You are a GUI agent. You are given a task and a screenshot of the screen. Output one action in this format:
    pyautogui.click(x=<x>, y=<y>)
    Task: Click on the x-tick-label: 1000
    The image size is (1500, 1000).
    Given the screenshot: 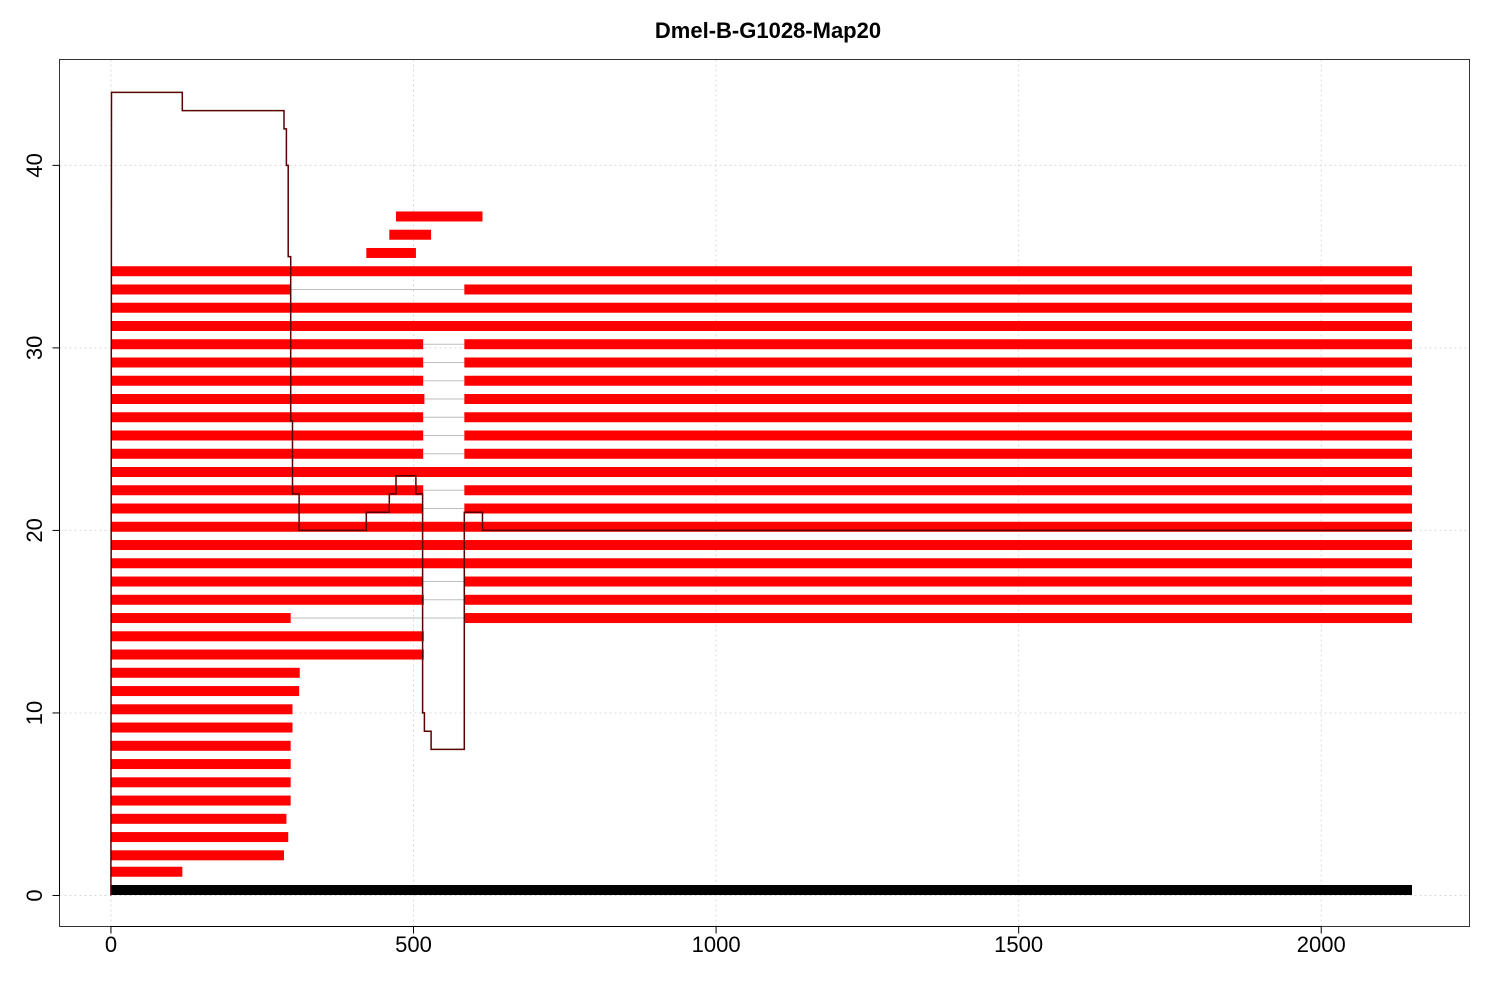 What is the action you would take?
    pyautogui.click(x=716, y=944)
    